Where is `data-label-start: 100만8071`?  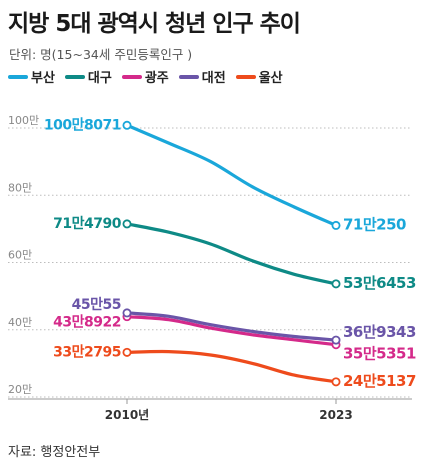 data-label-start: 100만8071 is located at coordinates (82, 125).